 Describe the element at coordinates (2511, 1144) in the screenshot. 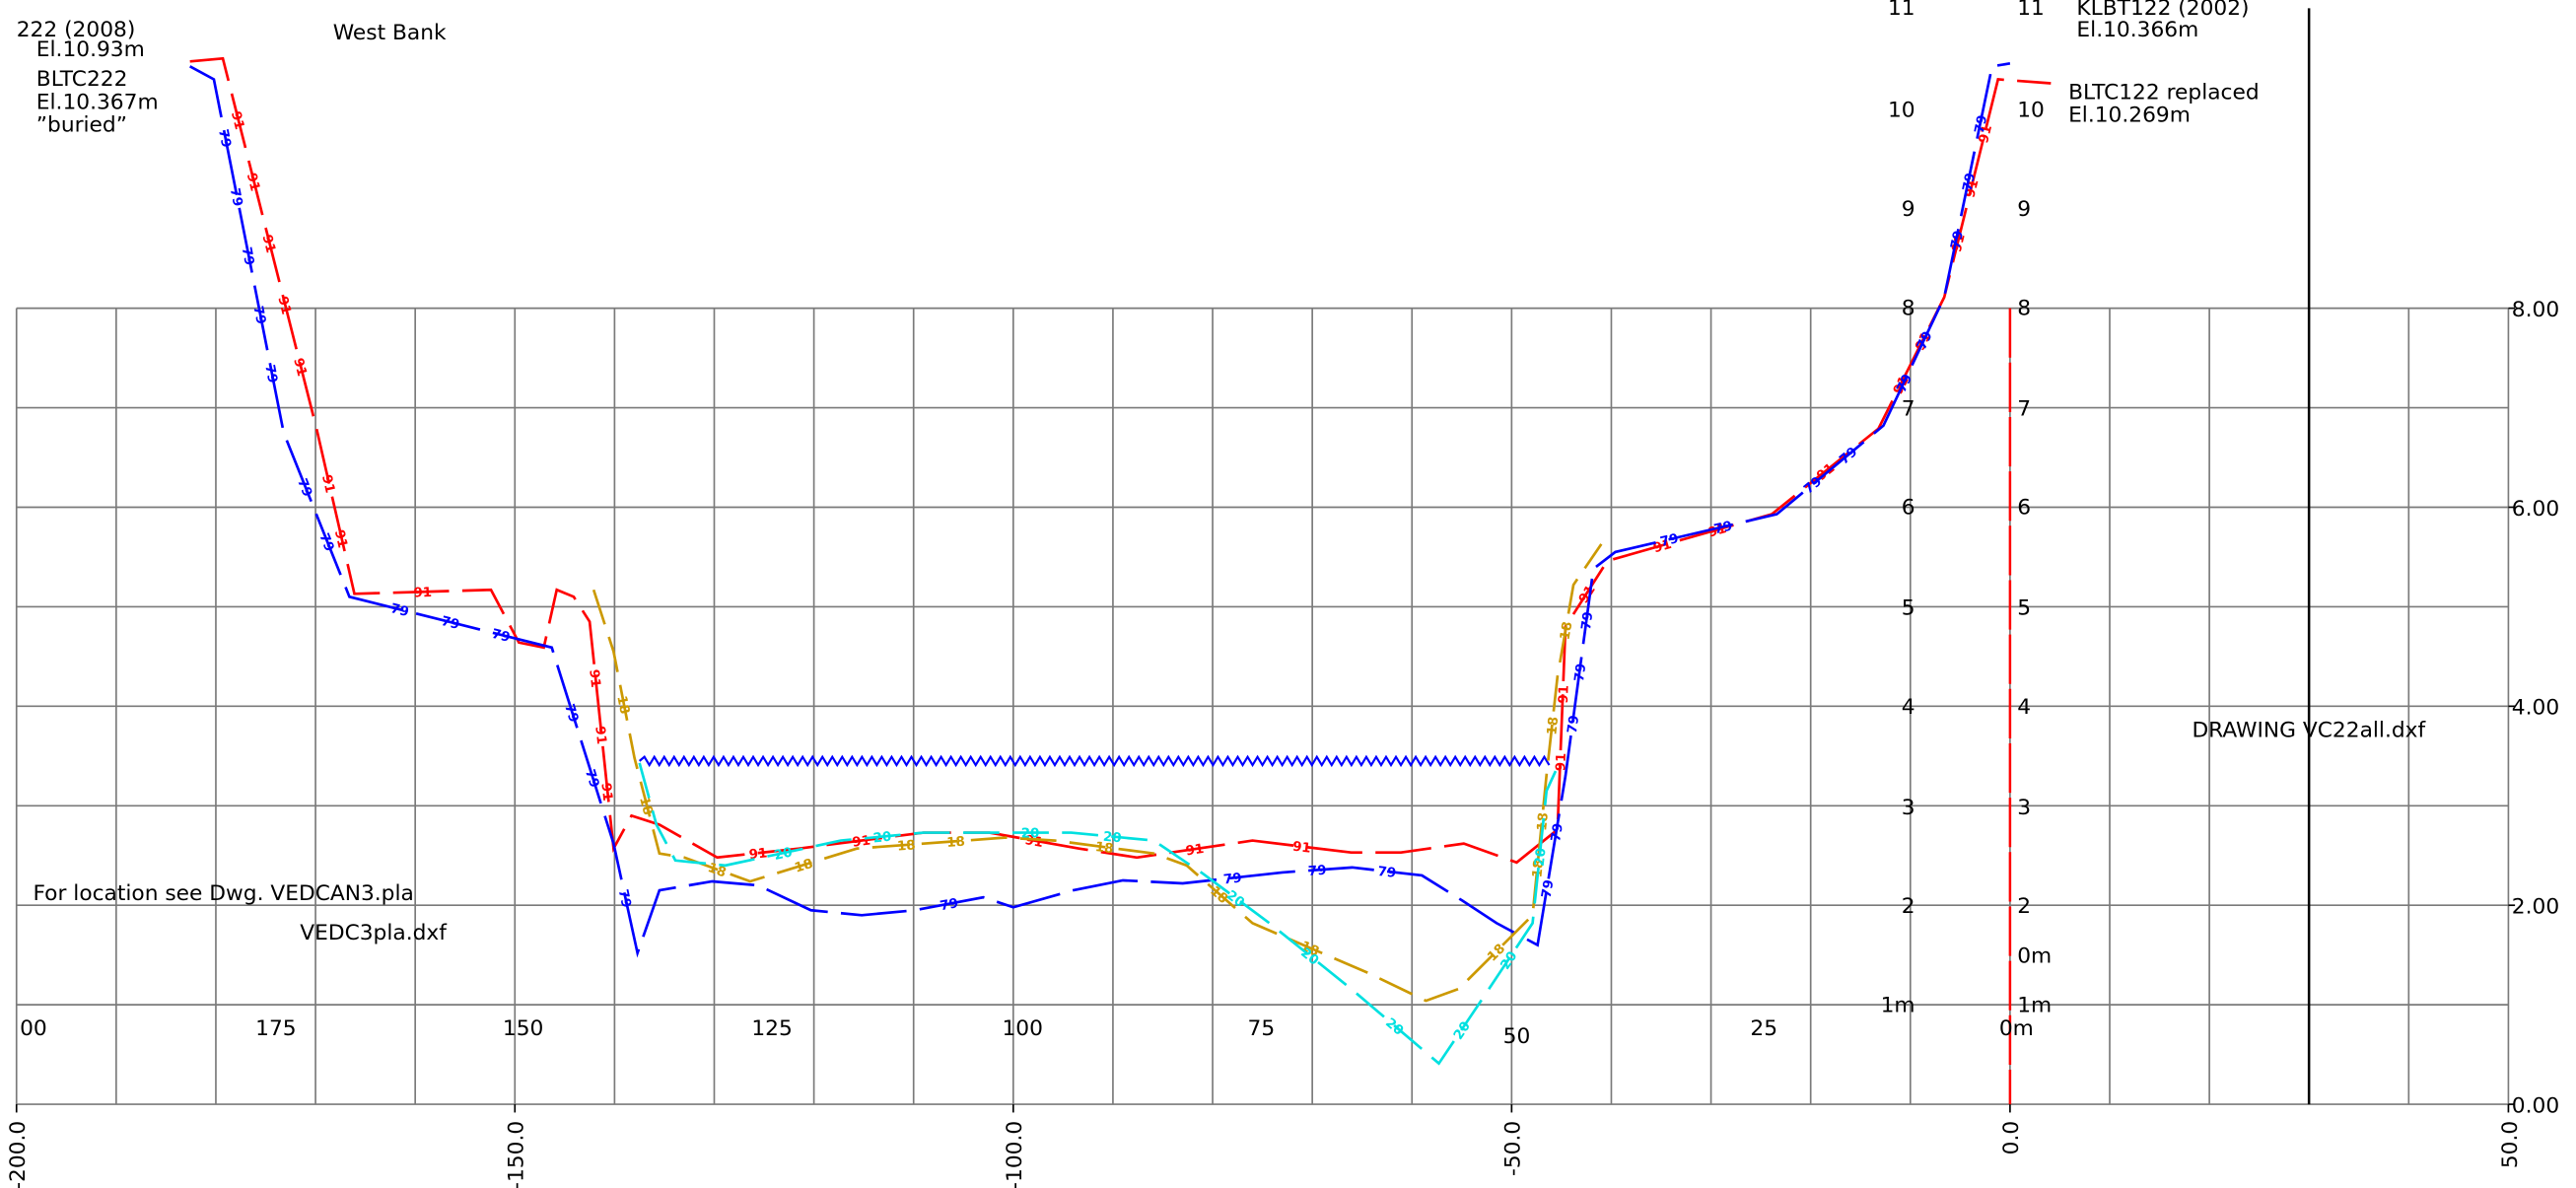

I see `x-tick-label: 50.0` at that location.